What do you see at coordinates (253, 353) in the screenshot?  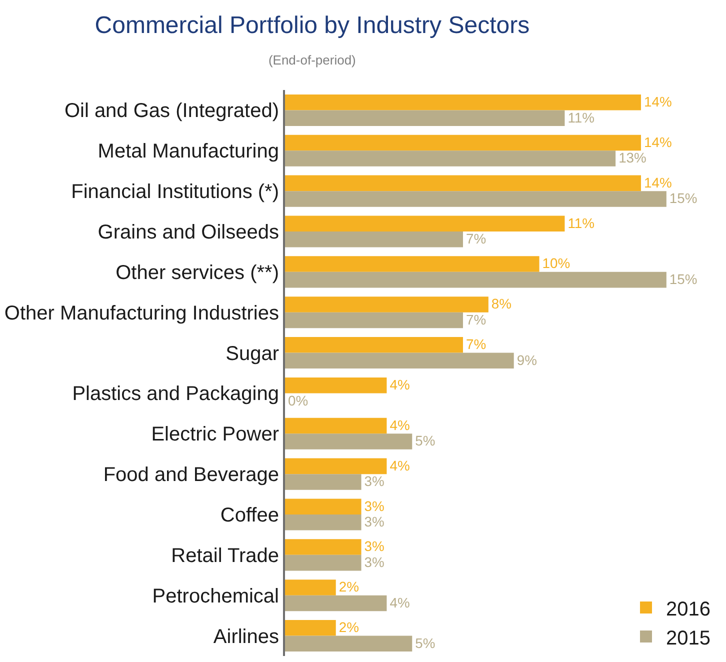 I see `y-tick-label: Sugar` at bounding box center [253, 353].